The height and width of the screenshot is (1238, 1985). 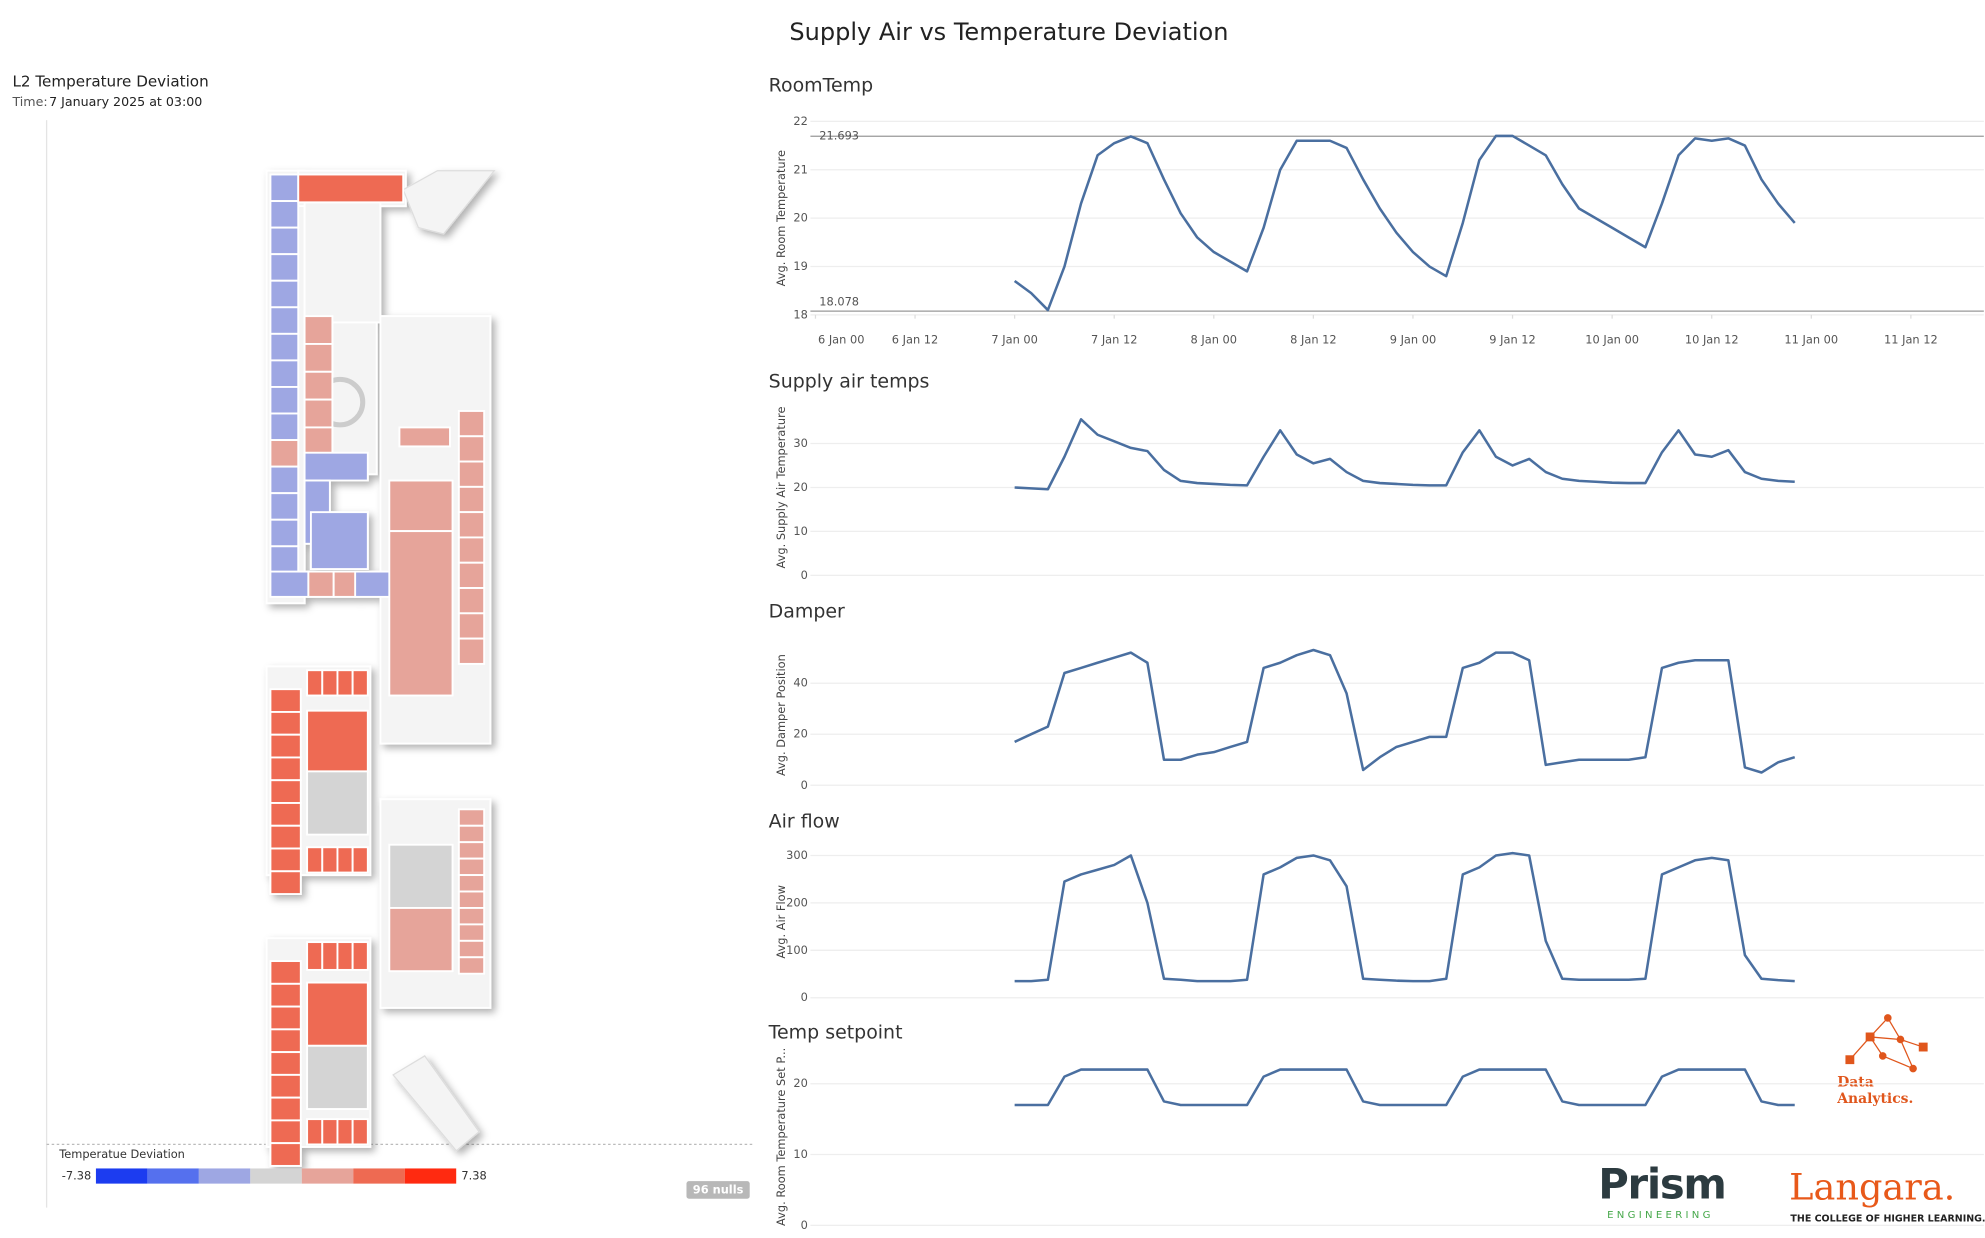 What do you see at coordinates (797, 855) in the screenshot?
I see `y-tick-label: 300` at bounding box center [797, 855].